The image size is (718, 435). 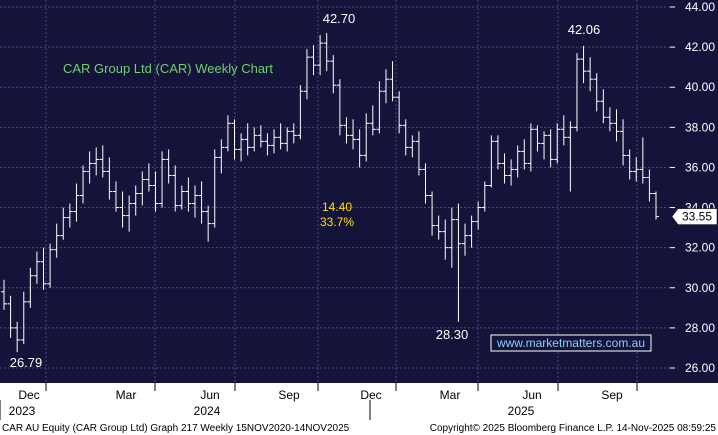 I want to click on x-month-label: Jun, so click(x=531, y=395).